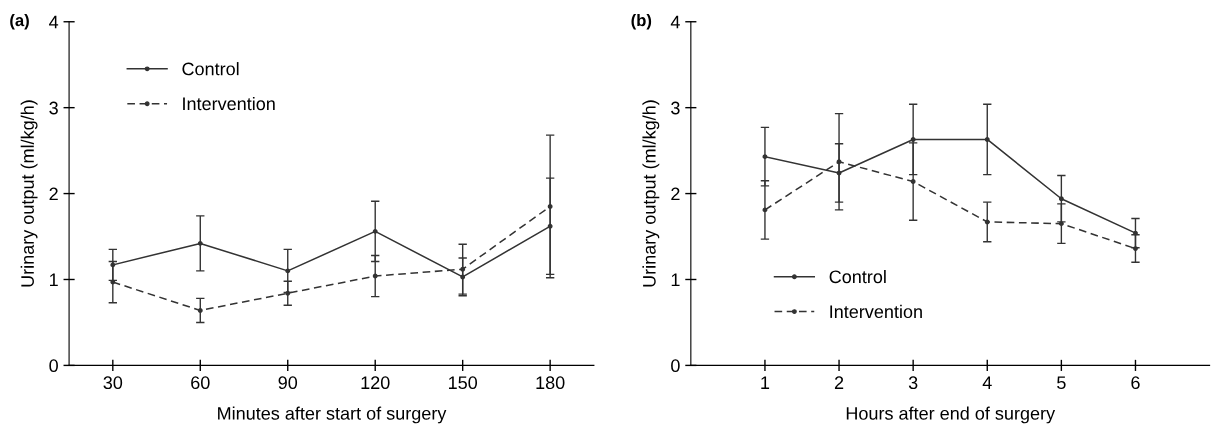  Describe the element at coordinates (550, 383) in the screenshot. I see `x-tick-label: 180` at that location.